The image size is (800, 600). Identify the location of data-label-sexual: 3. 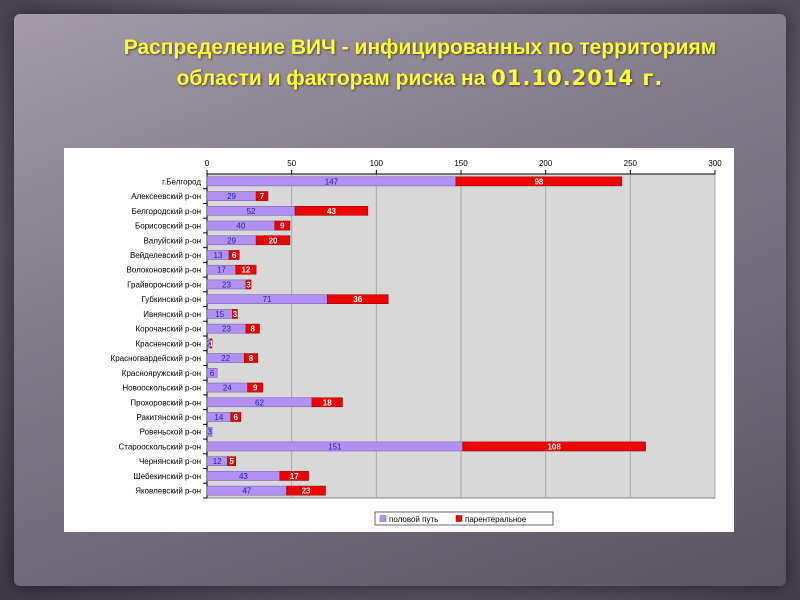
(209, 432).